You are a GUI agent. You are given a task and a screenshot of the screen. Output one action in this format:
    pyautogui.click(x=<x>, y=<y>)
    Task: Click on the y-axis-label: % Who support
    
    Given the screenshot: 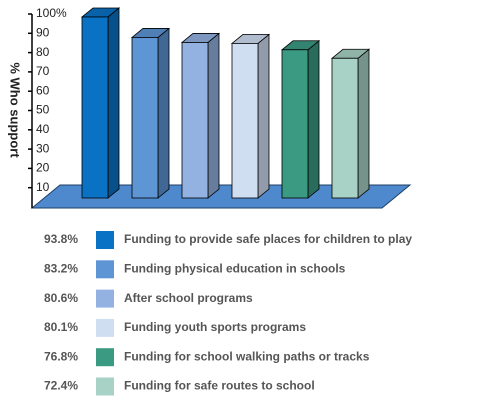 What is the action you would take?
    pyautogui.click(x=15, y=110)
    